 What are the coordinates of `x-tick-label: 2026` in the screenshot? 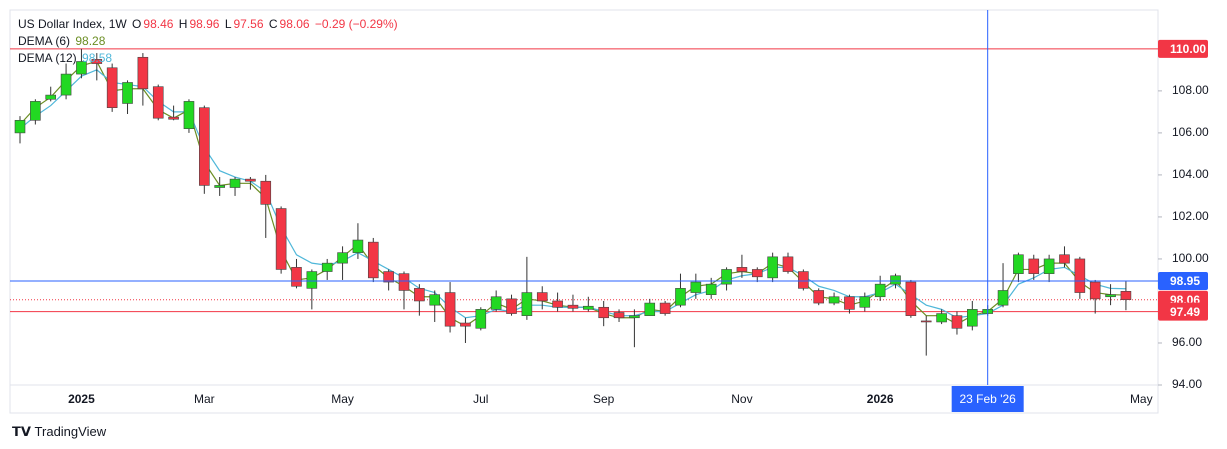 It's located at (880, 399).